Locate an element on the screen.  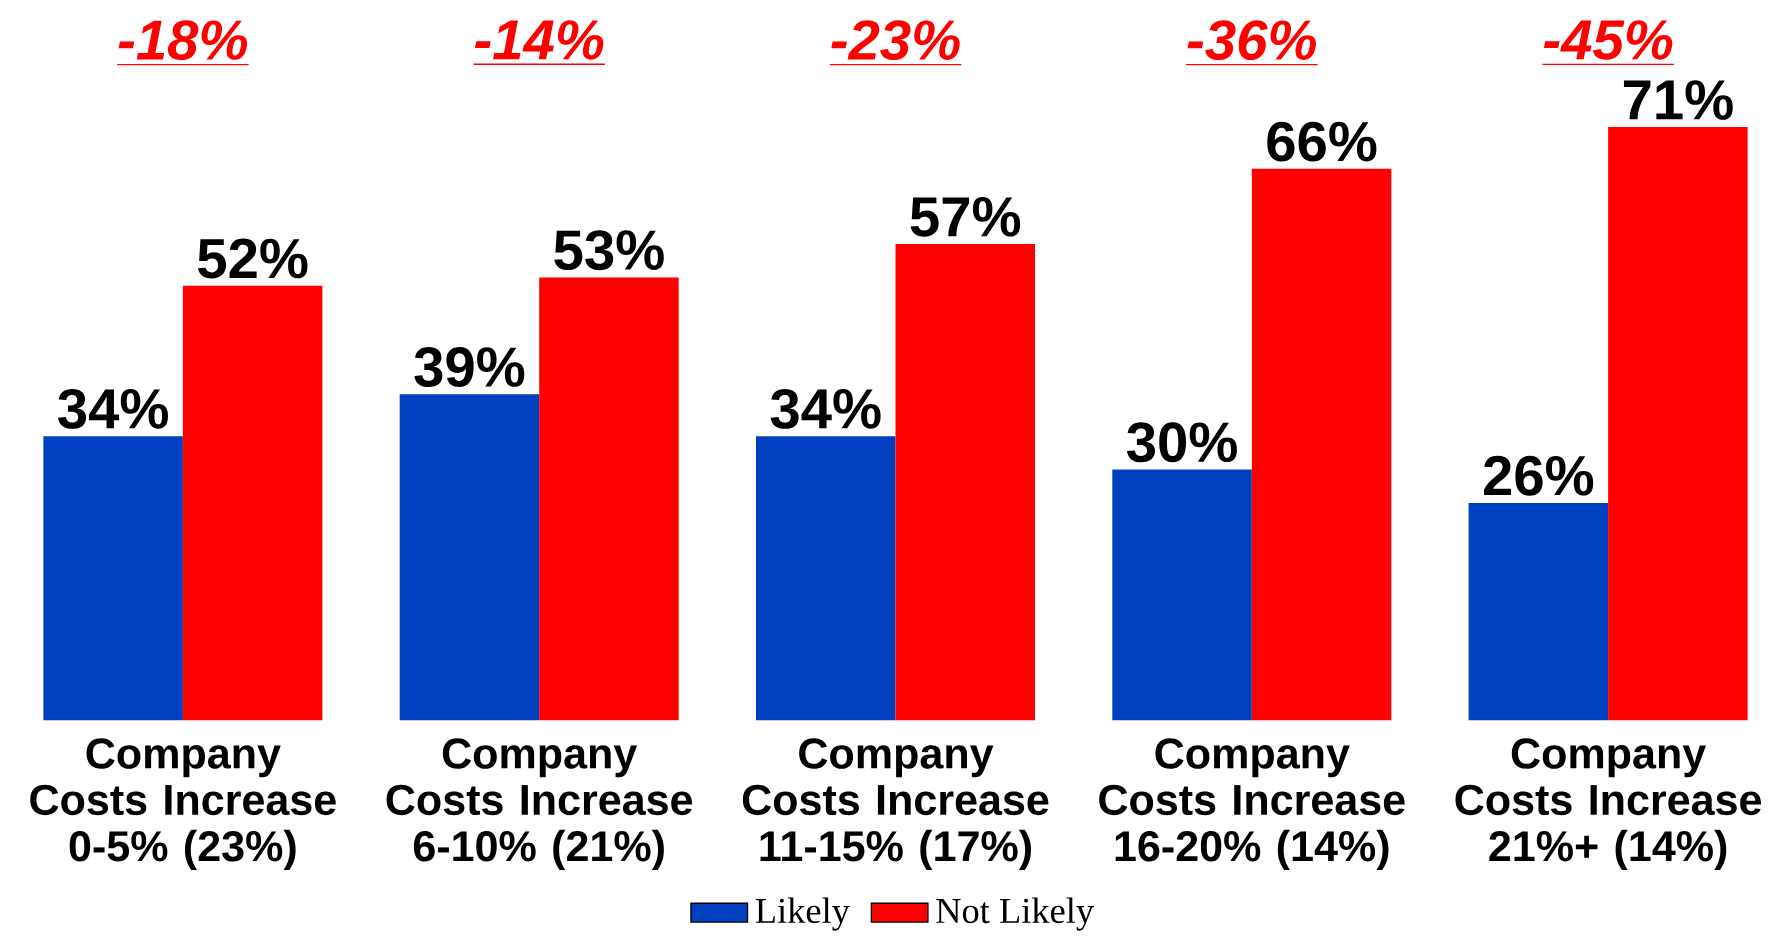
data-label: 39% is located at coordinates (469, 367).